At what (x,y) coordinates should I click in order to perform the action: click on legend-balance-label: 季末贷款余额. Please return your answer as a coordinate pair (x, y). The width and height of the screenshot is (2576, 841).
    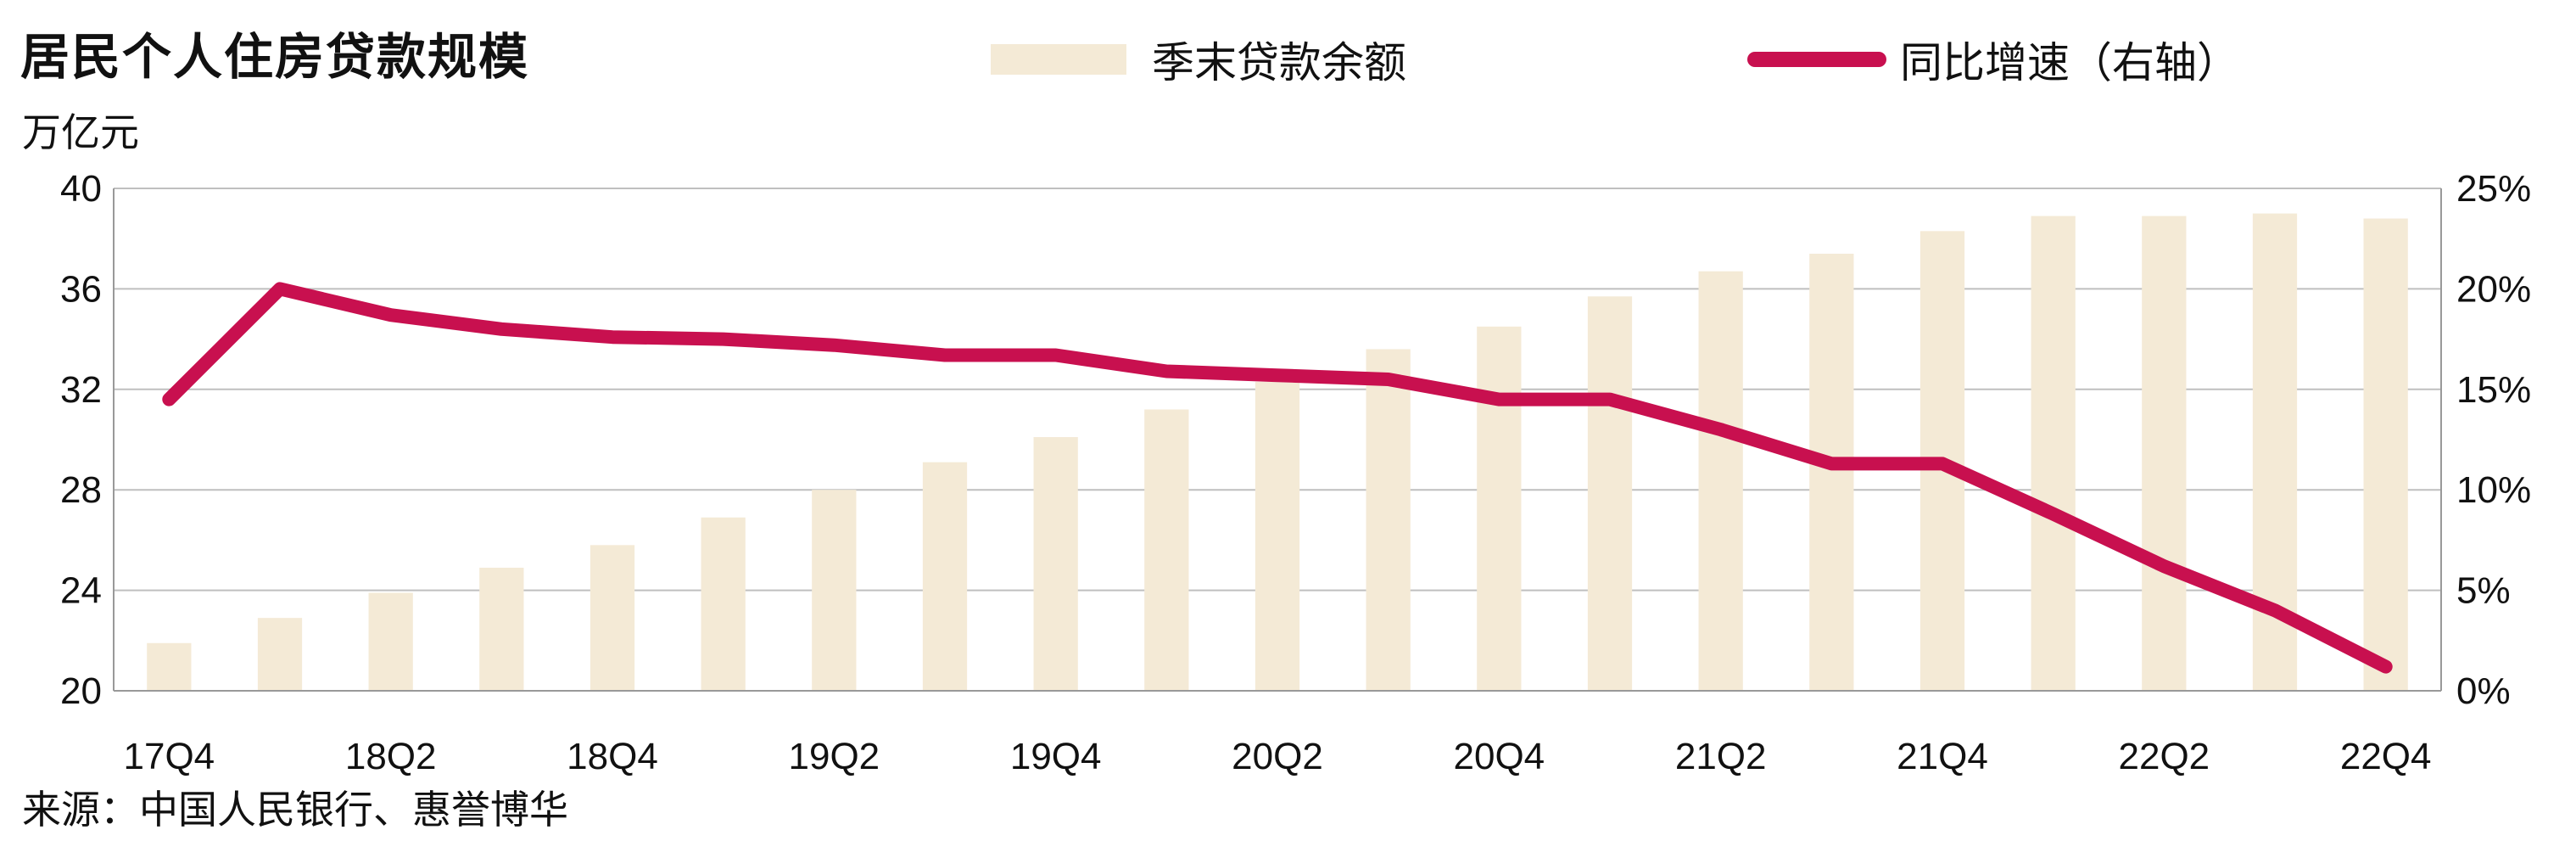
    Looking at the image, I should click on (1279, 62).